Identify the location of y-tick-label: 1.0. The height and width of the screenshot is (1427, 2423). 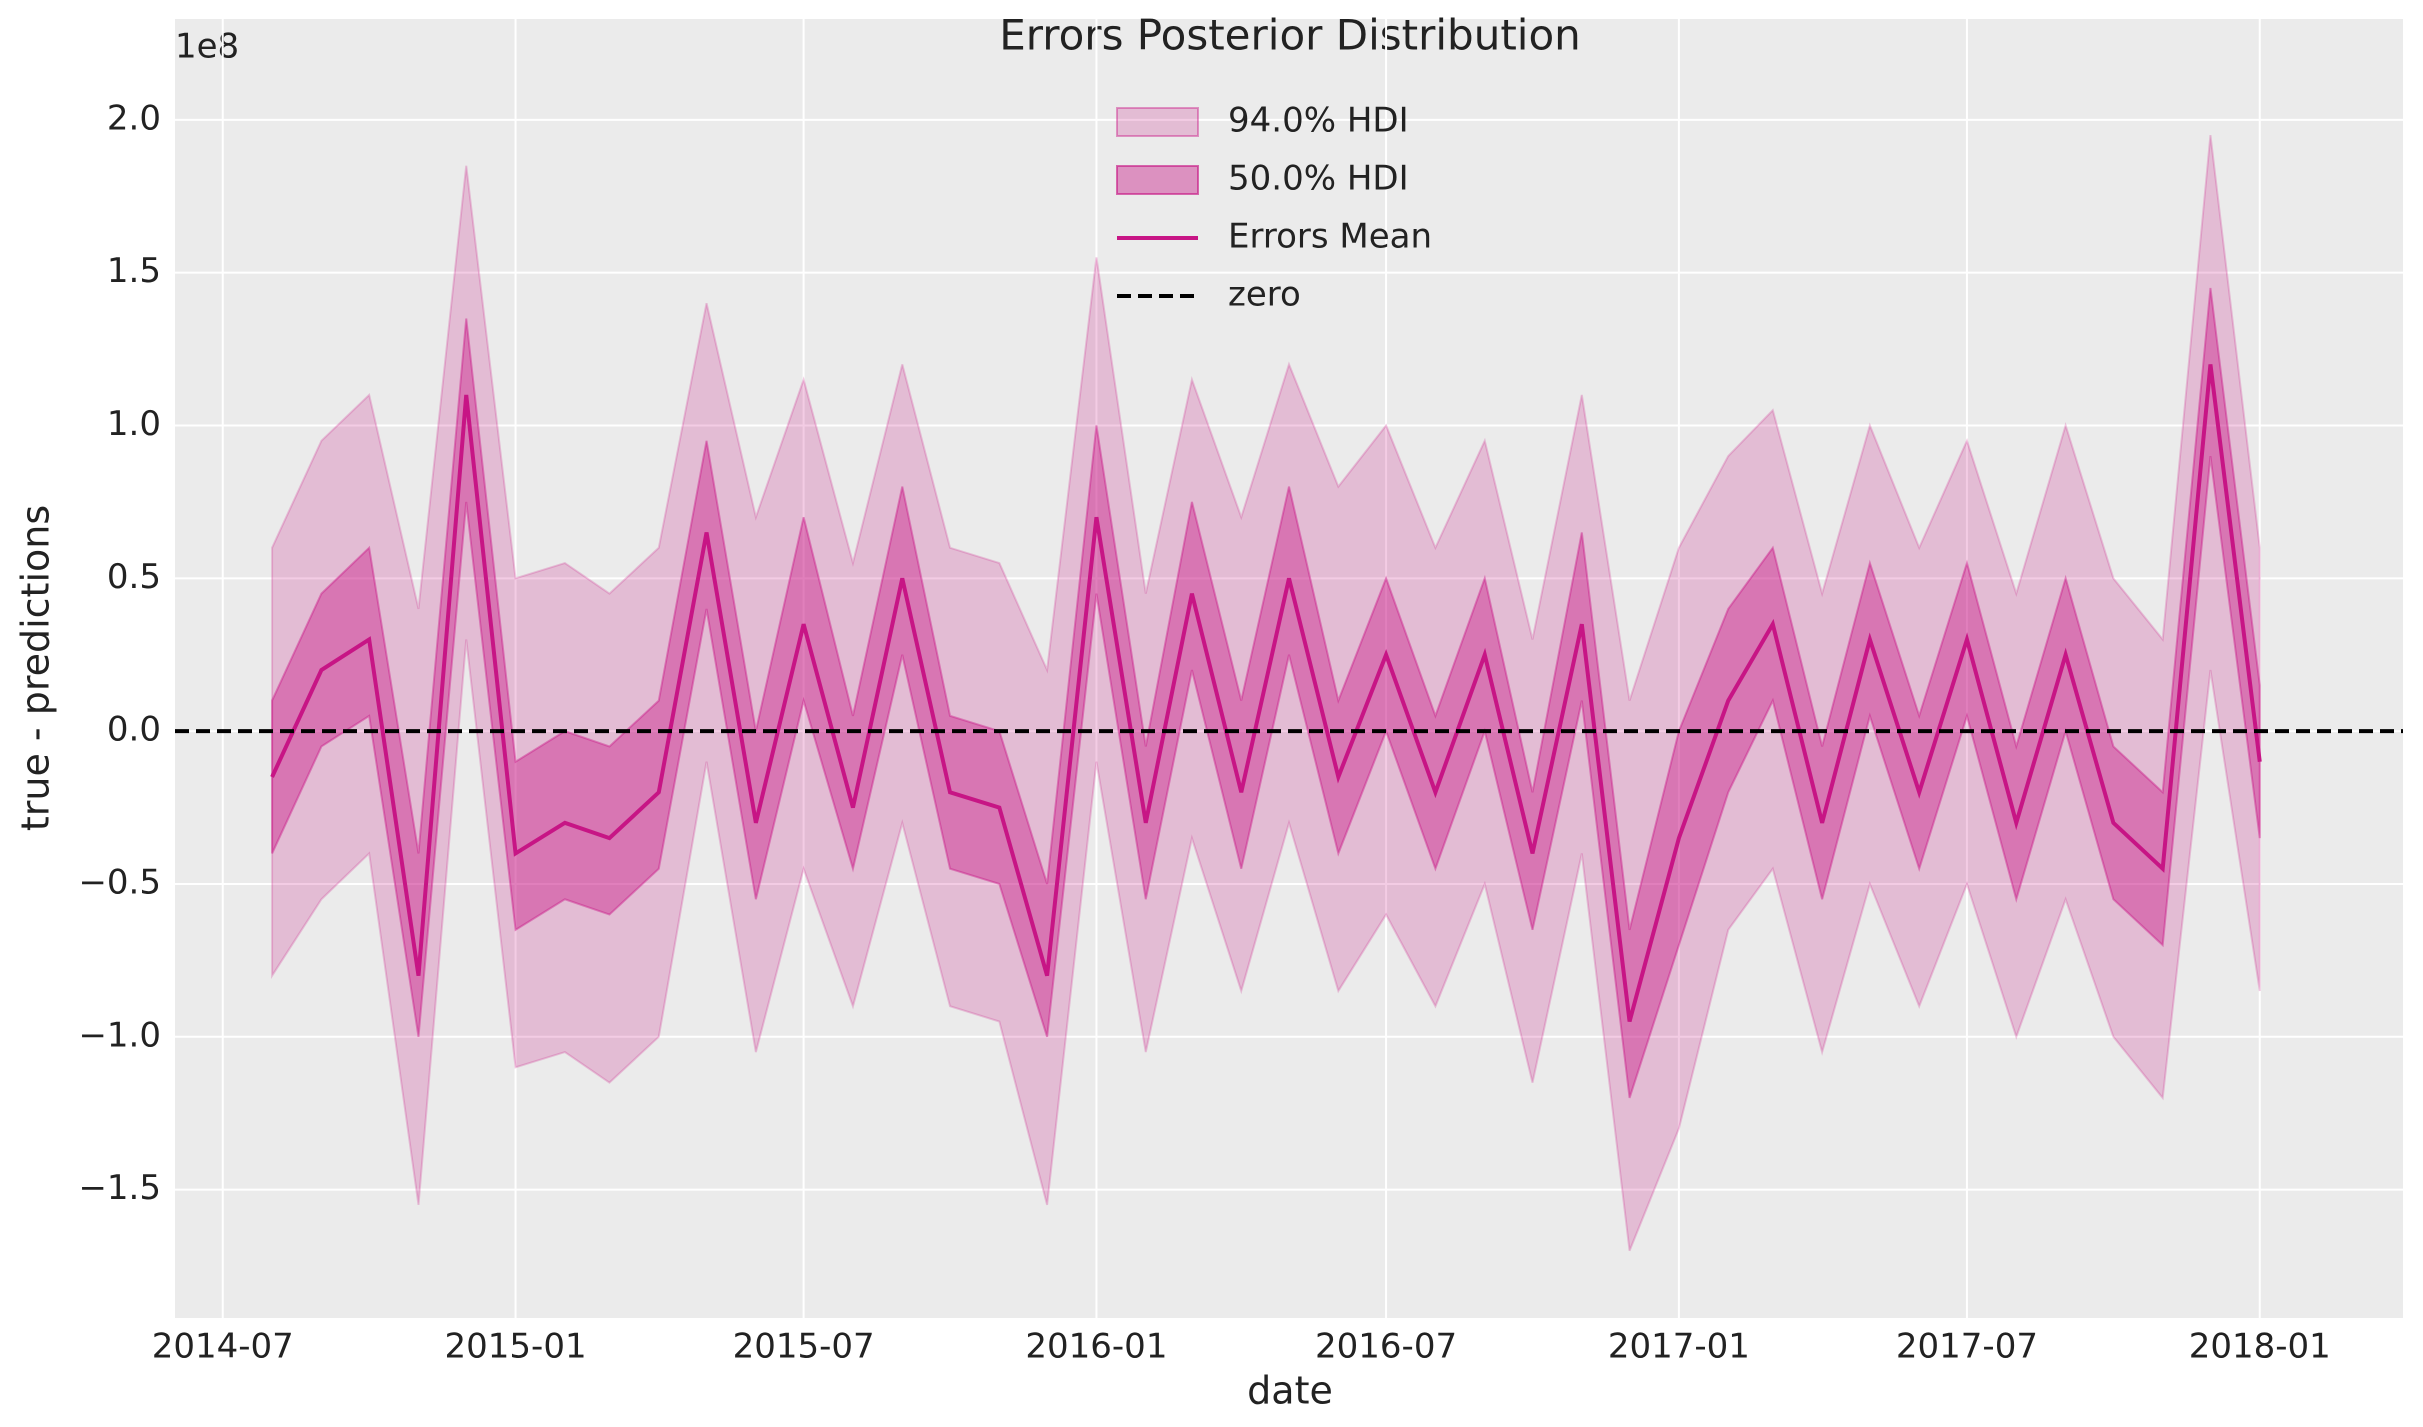
(134, 424).